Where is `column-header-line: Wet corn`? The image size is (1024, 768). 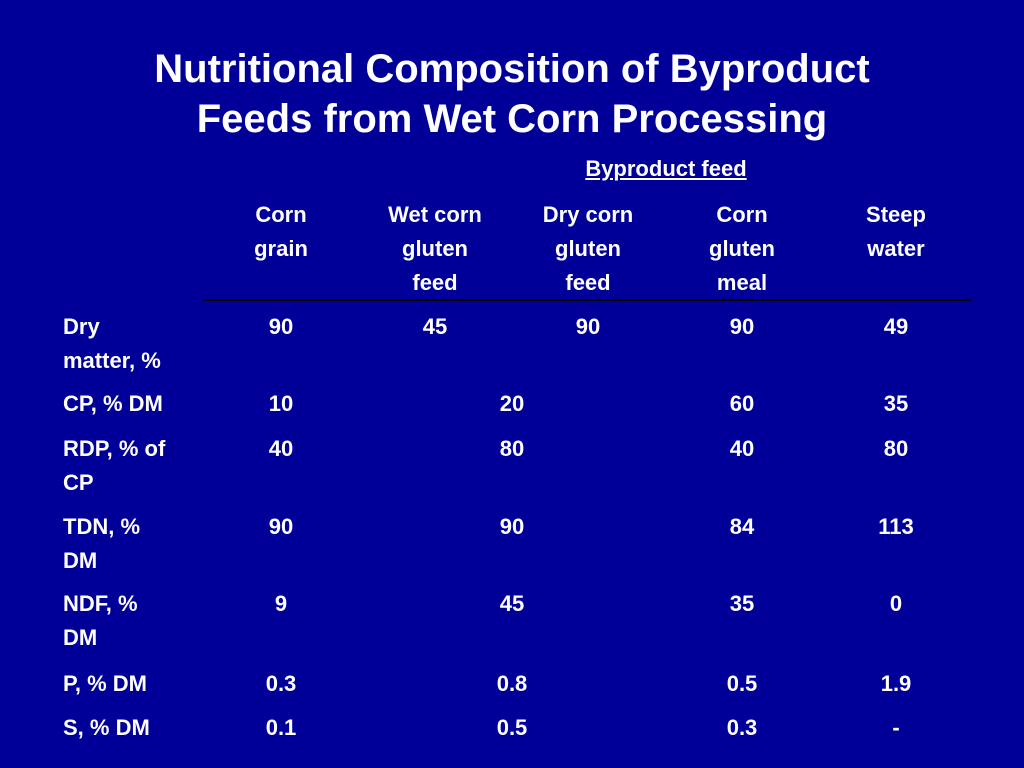 column-header-line: Wet corn is located at coordinates (435, 214).